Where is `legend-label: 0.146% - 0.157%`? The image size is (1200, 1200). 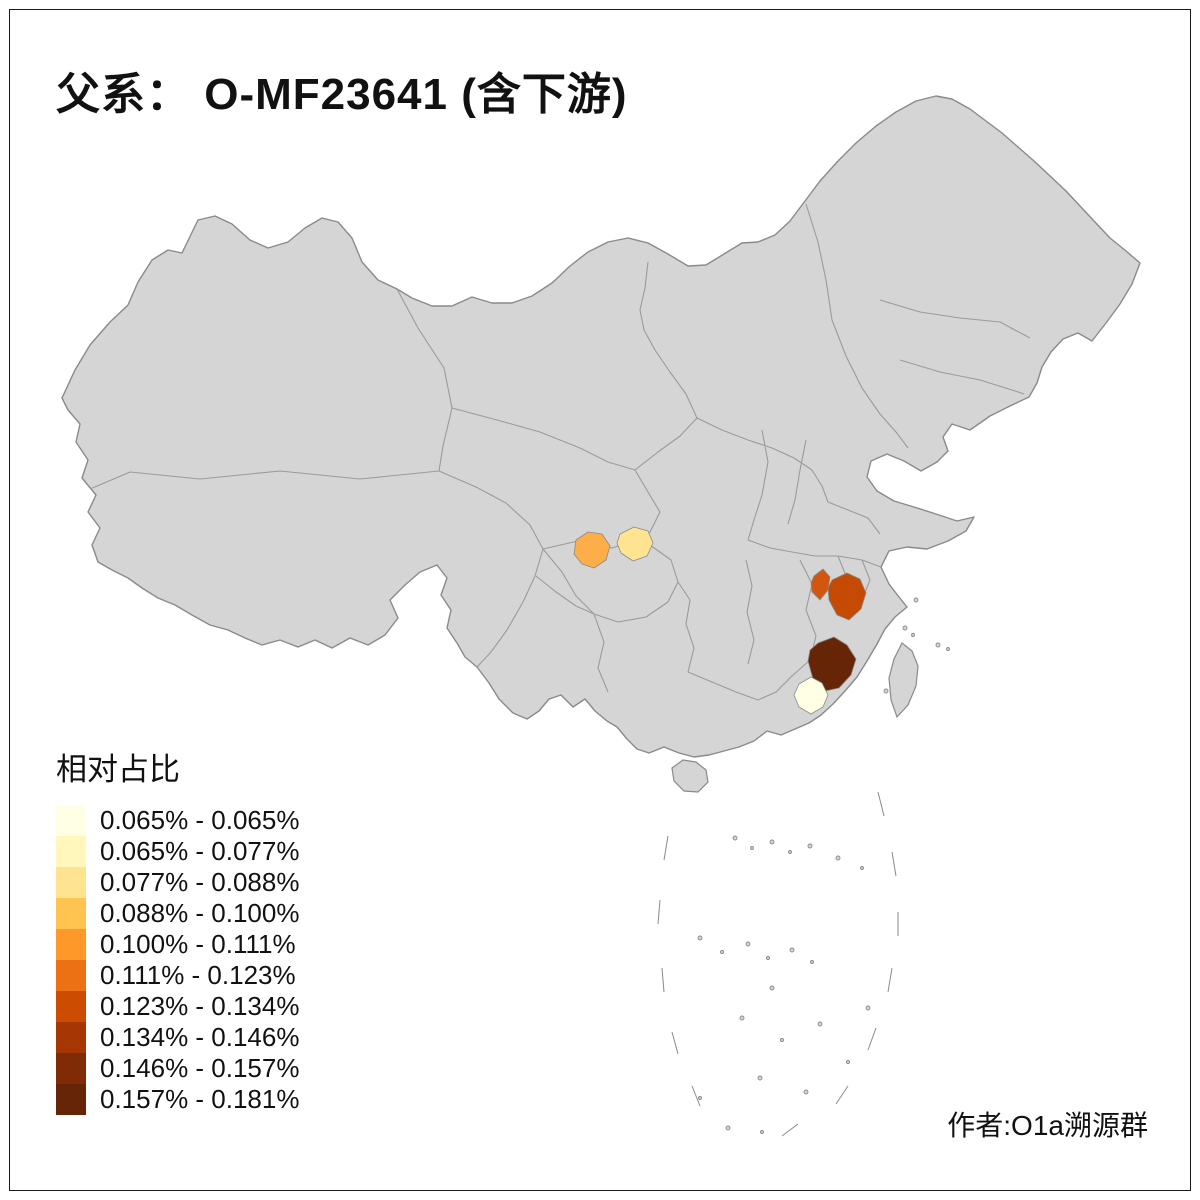 legend-label: 0.146% - 0.157% is located at coordinates (200, 1068).